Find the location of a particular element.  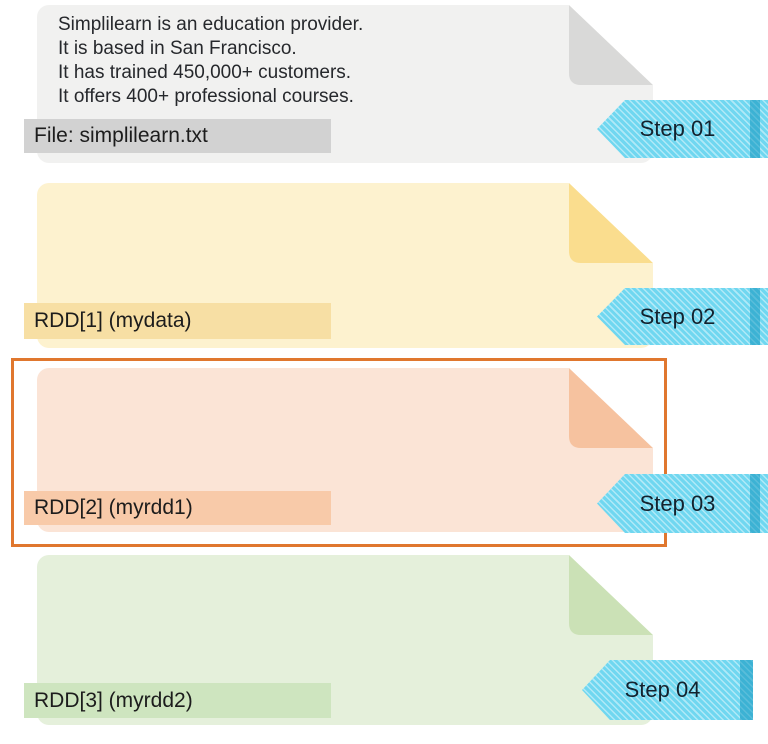

step-03-ribbon: Step 03 is located at coordinates (682, 503).